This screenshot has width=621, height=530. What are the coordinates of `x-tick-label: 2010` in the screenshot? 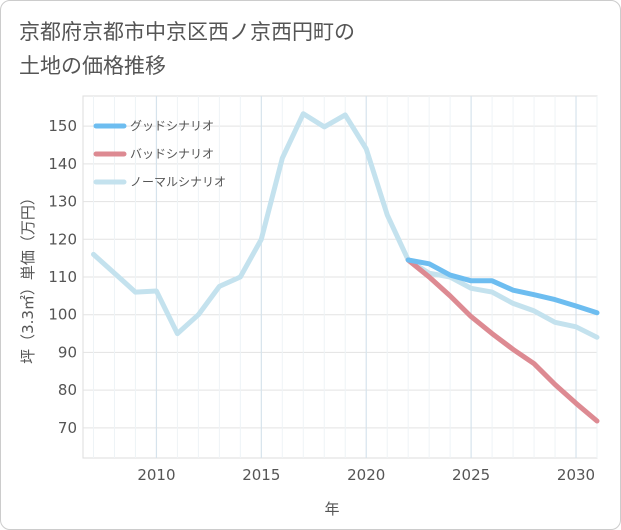 It's located at (156, 475).